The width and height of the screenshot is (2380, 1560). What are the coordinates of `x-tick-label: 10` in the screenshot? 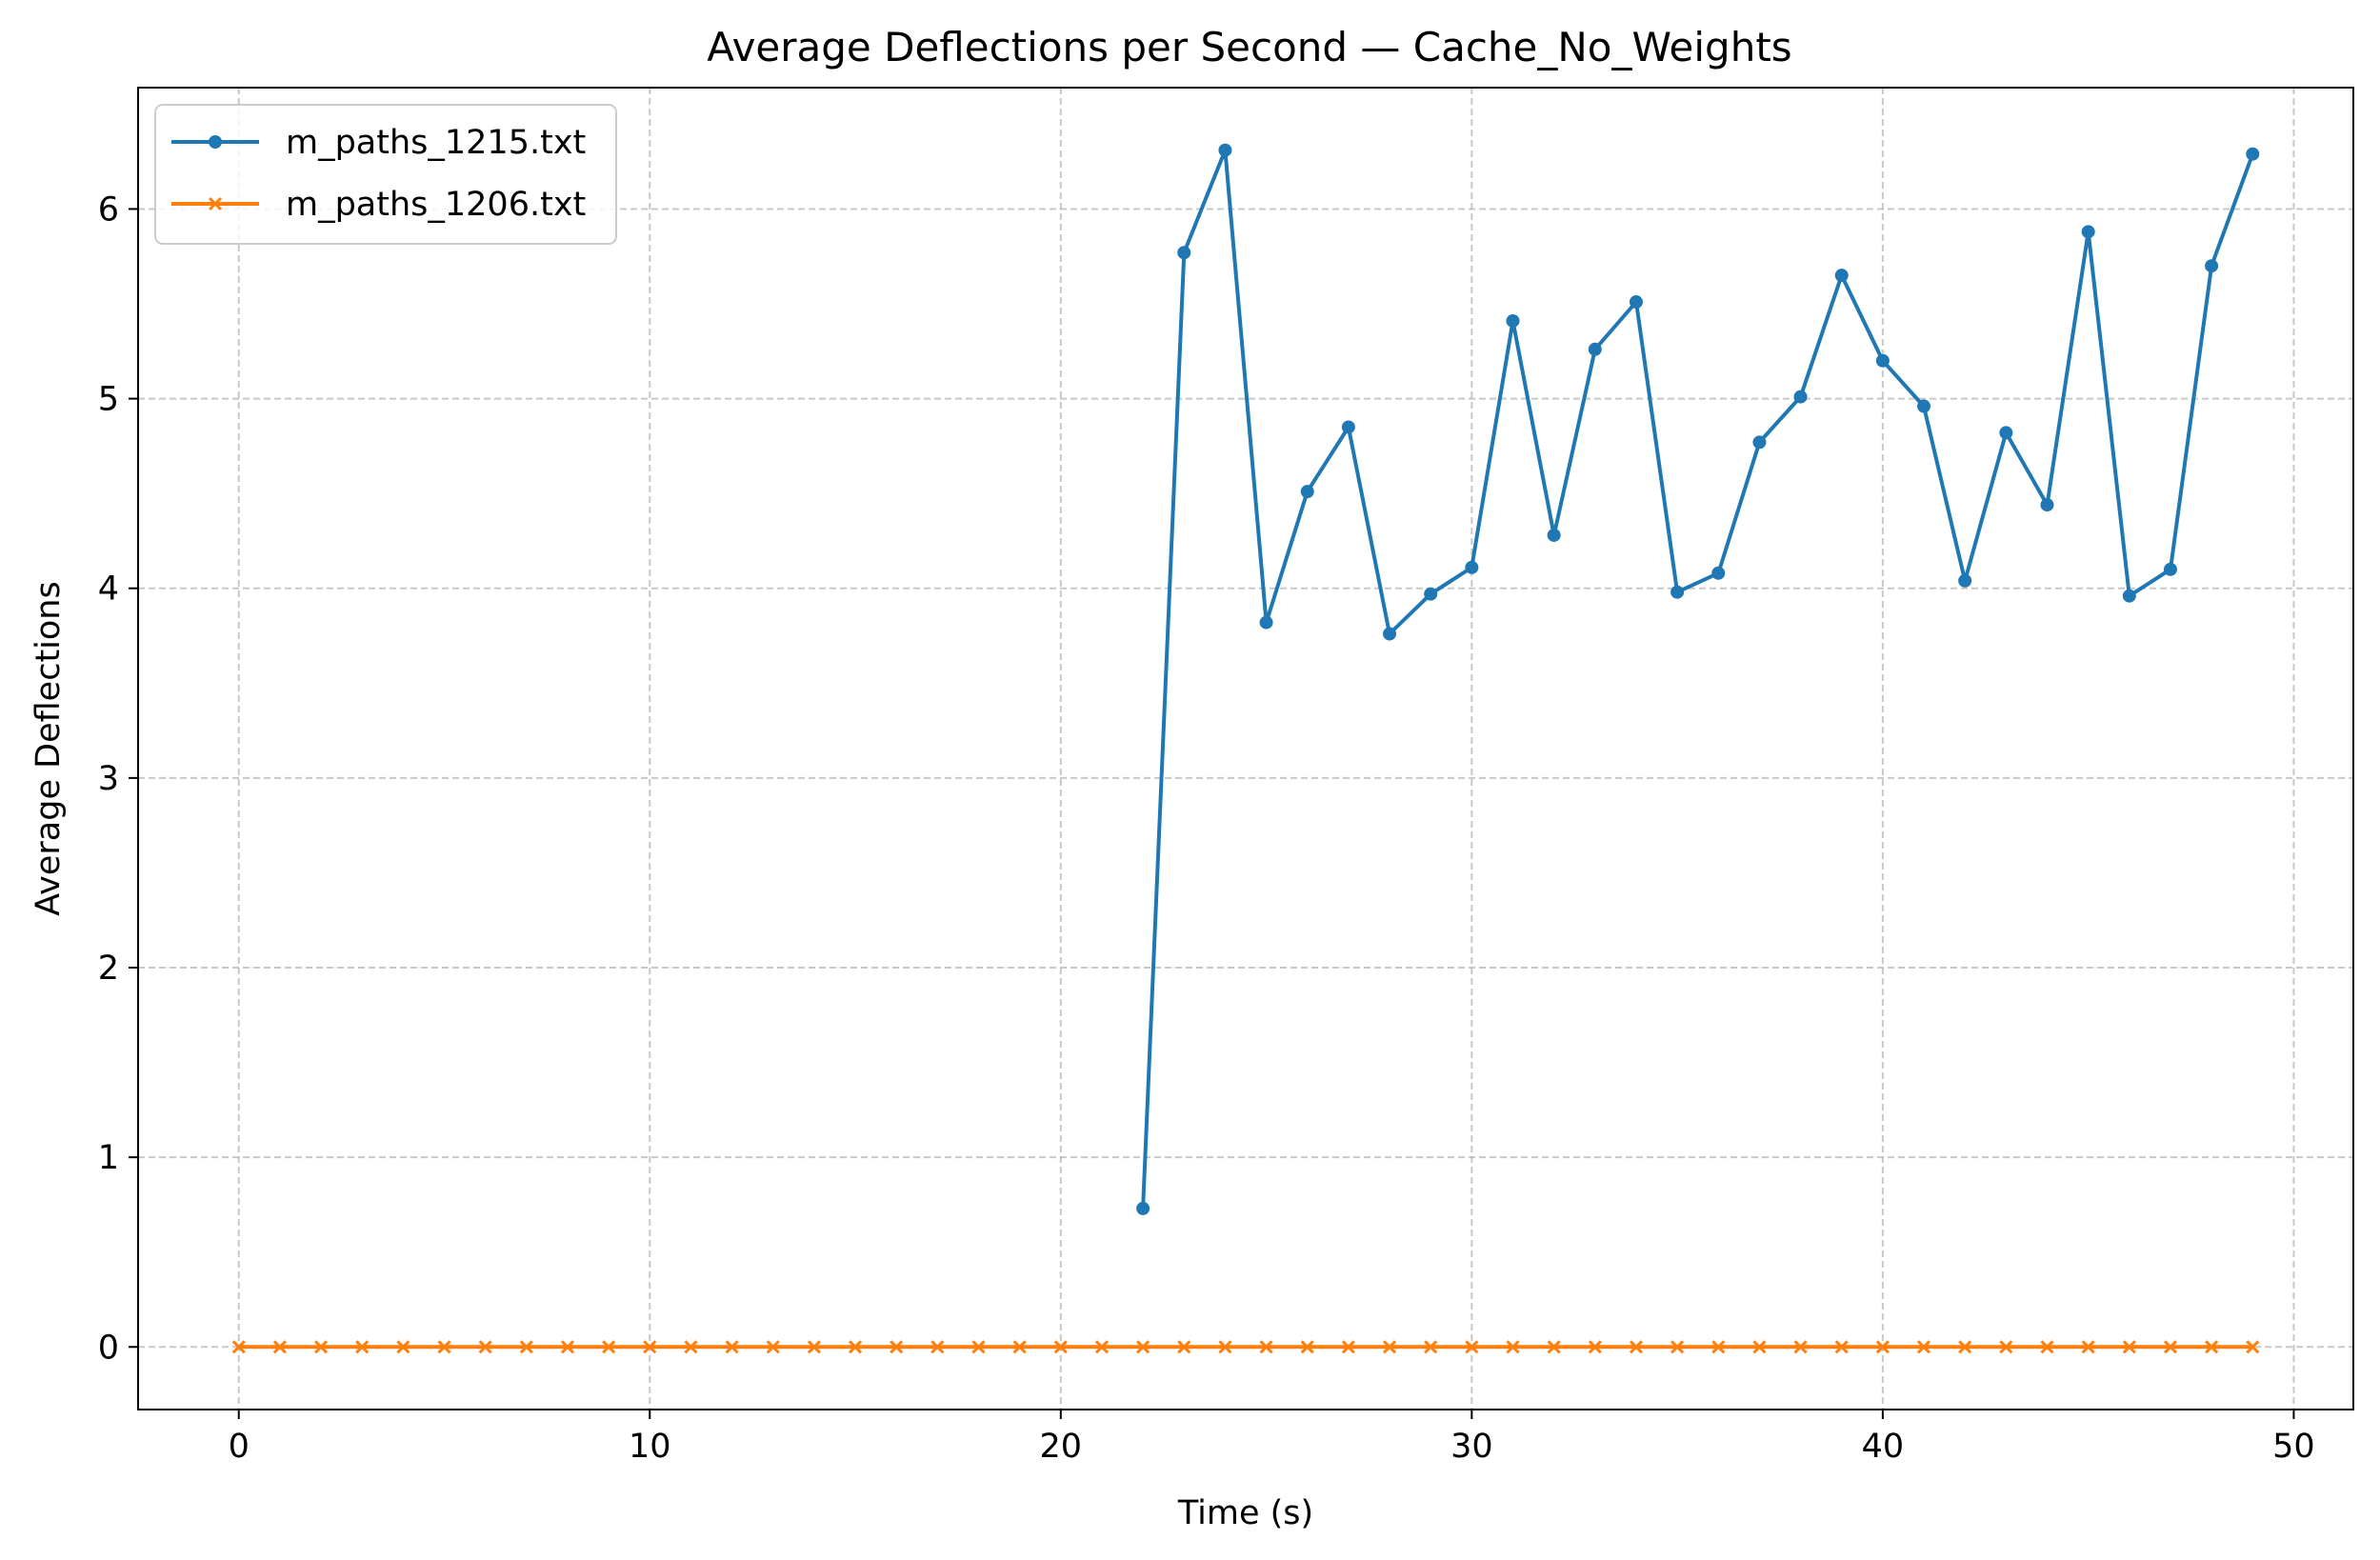 It's located at (650, 1447).